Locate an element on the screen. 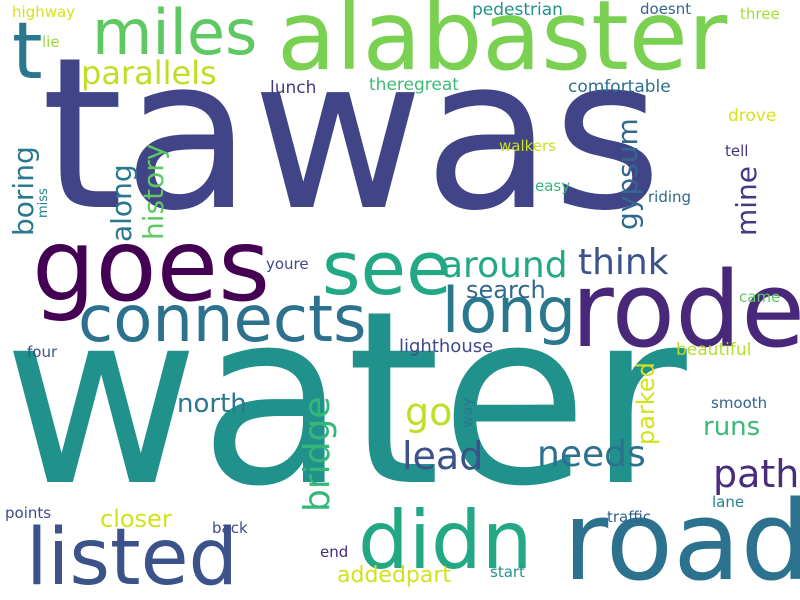 This screenshot has height=600, width=800. word-addedpart: addedpart is located at coordinates (394, 575).